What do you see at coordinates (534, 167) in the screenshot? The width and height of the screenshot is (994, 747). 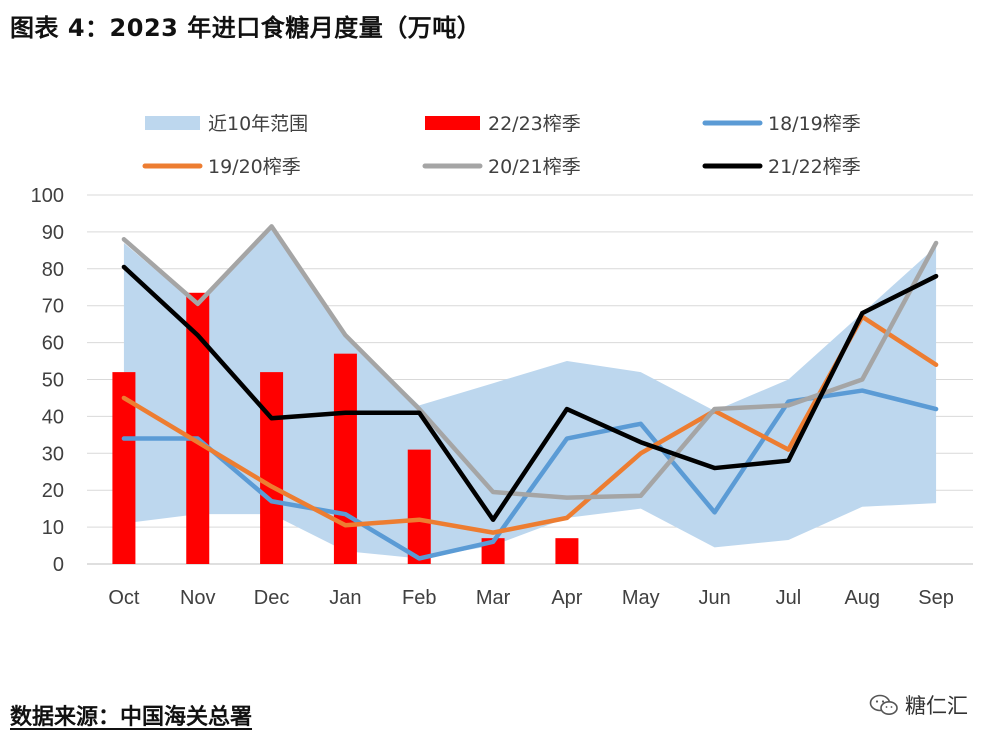 I see `legend-label: 20/21榨季` at bounding box center [534, 167].